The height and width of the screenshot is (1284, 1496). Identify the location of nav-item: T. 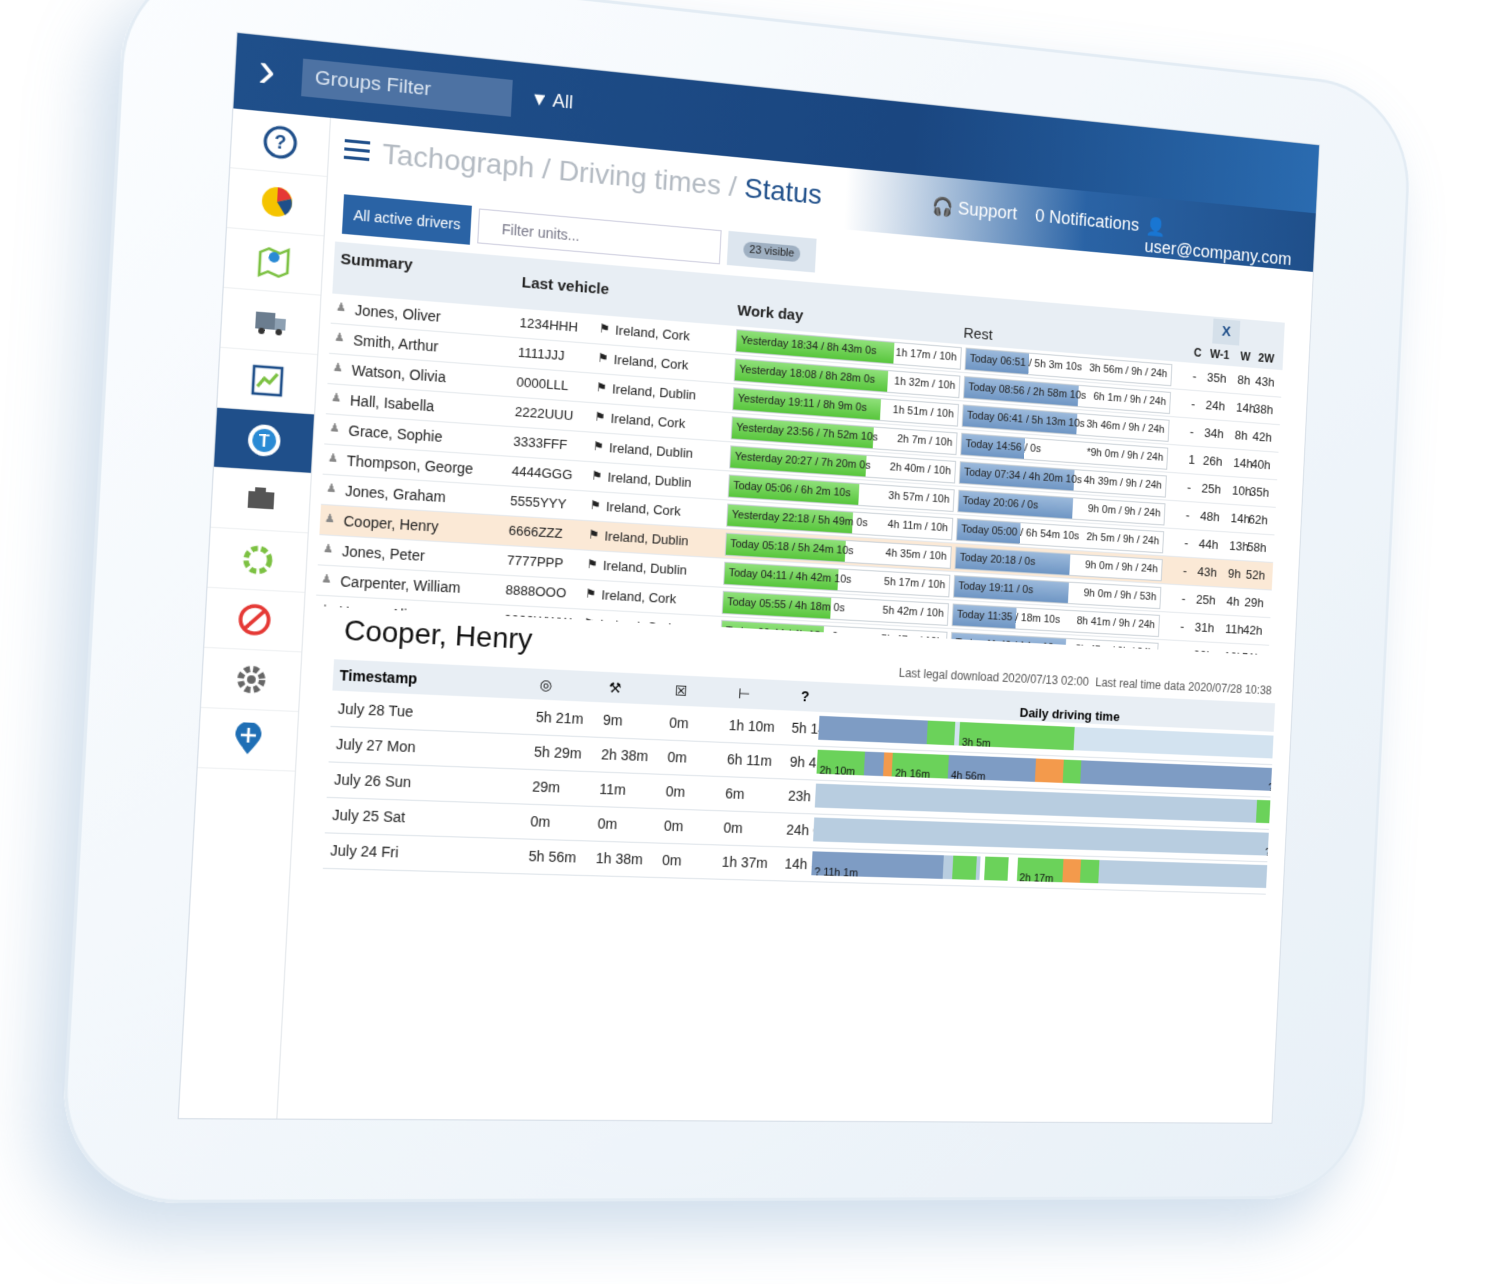
(264, 441).